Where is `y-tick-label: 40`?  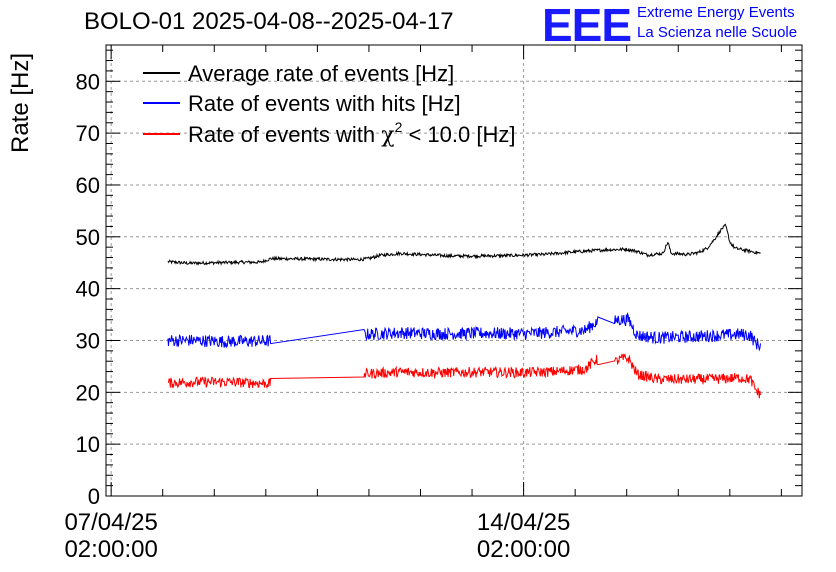 y-tick-label: 40 is located at coordinates (88, 289).